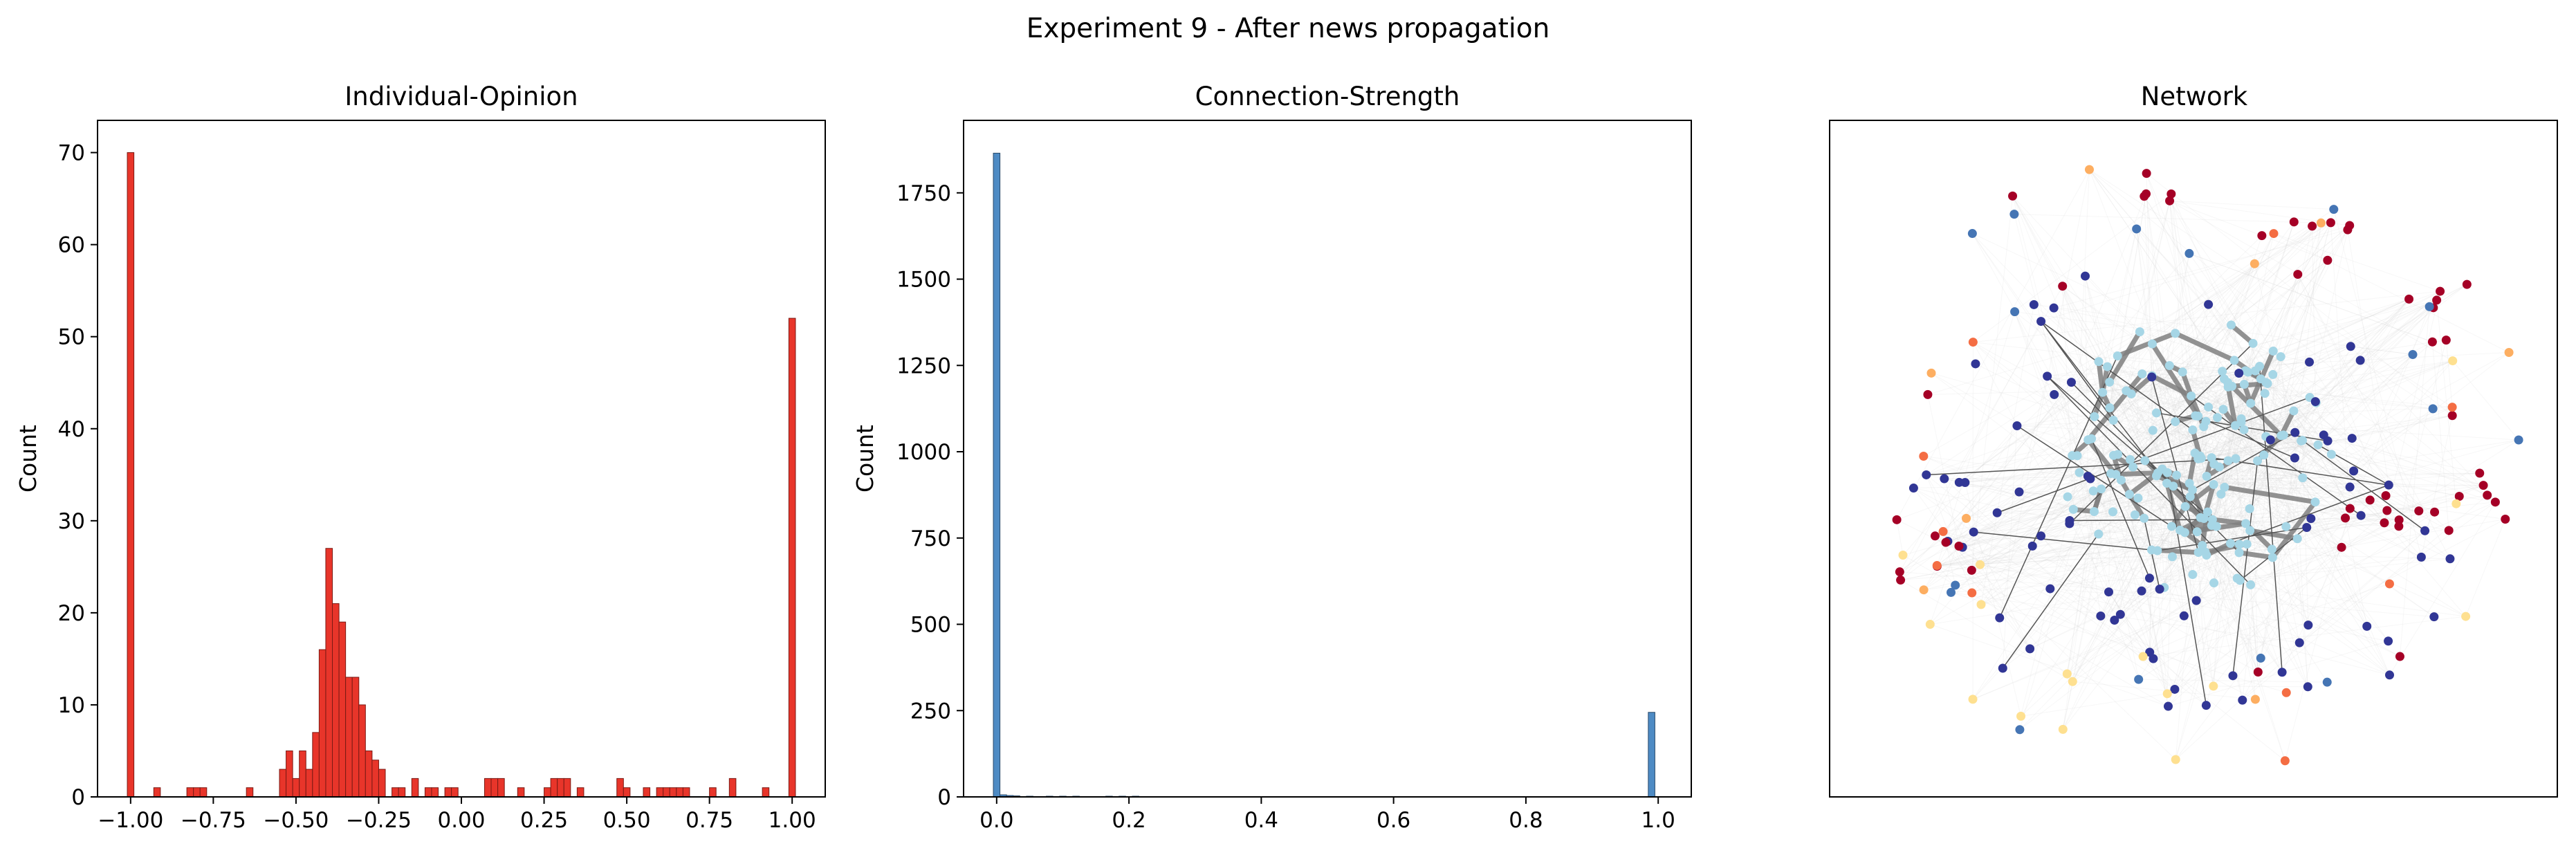  What do you see at coordinates (627, 820) in the screenshot?
I see `x-tick-label: 0.50` at bounding box center [627, 820].